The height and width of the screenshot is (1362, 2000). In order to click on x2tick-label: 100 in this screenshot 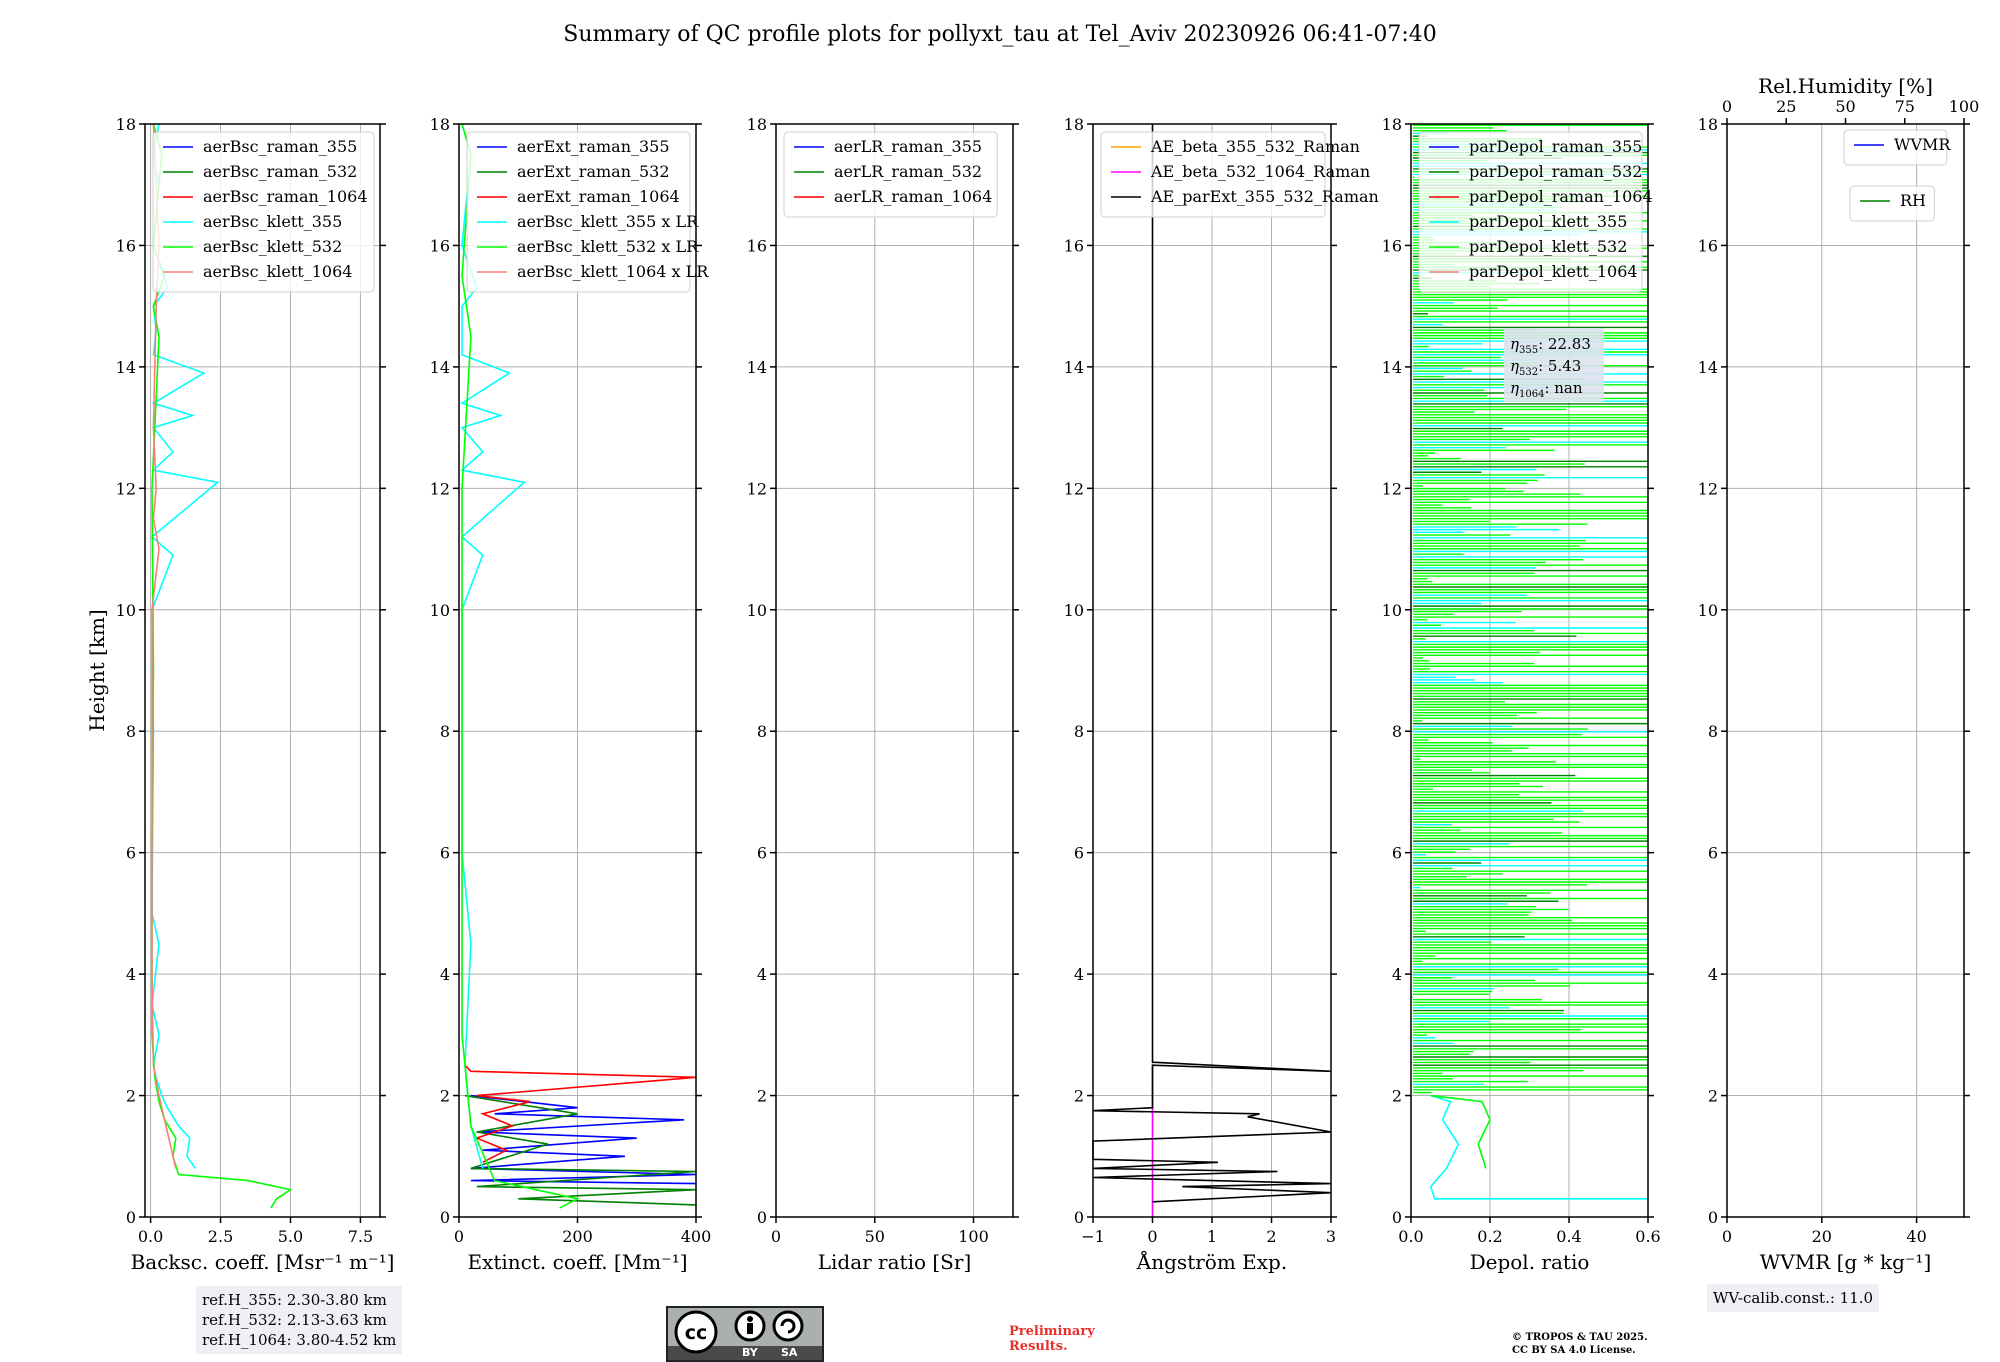, I will do `click(1964, 106)`.